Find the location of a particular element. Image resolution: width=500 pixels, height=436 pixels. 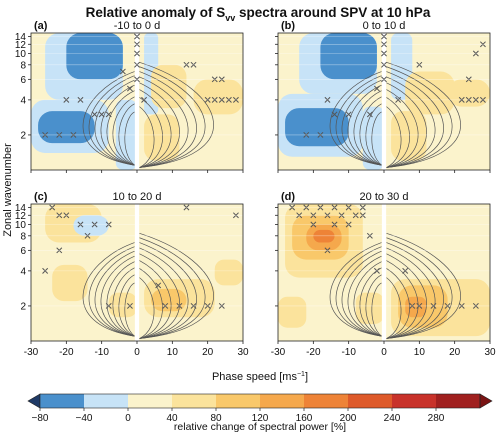

x-tick-label: 30 is located at coordinates (243, 352).